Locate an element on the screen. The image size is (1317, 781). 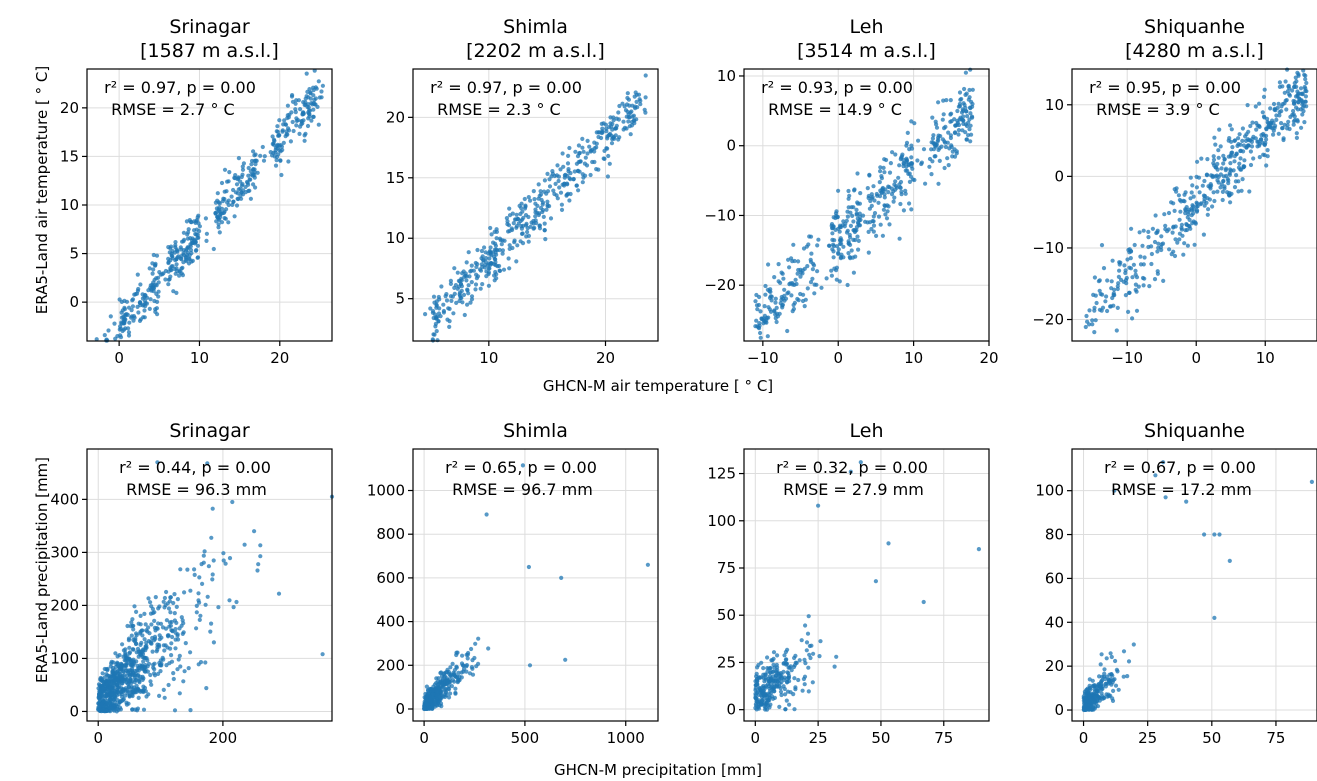
panel-title: Srinagar is located at coordinates (209, 27).